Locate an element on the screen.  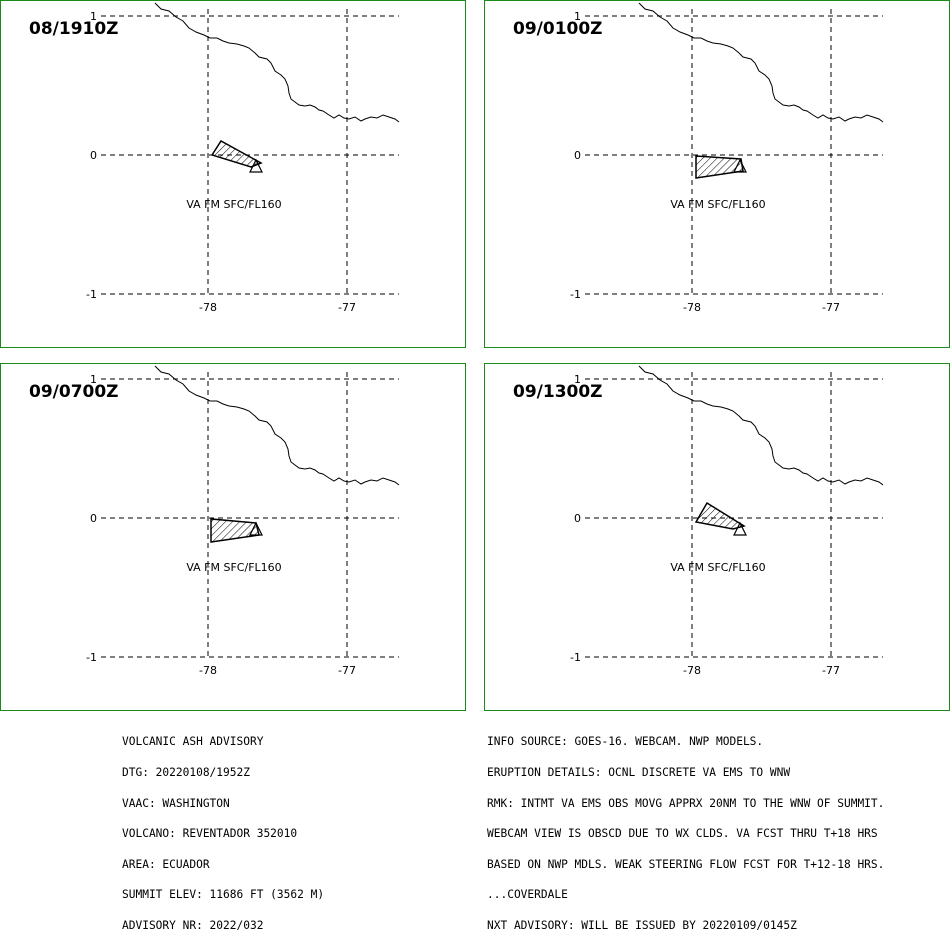
advisory-line: DTG: 20220108/1952Z is located at coordinates (186, 772).